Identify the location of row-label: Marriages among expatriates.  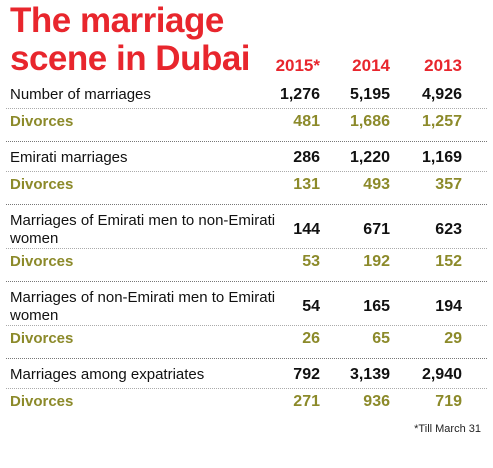
(107, 374).